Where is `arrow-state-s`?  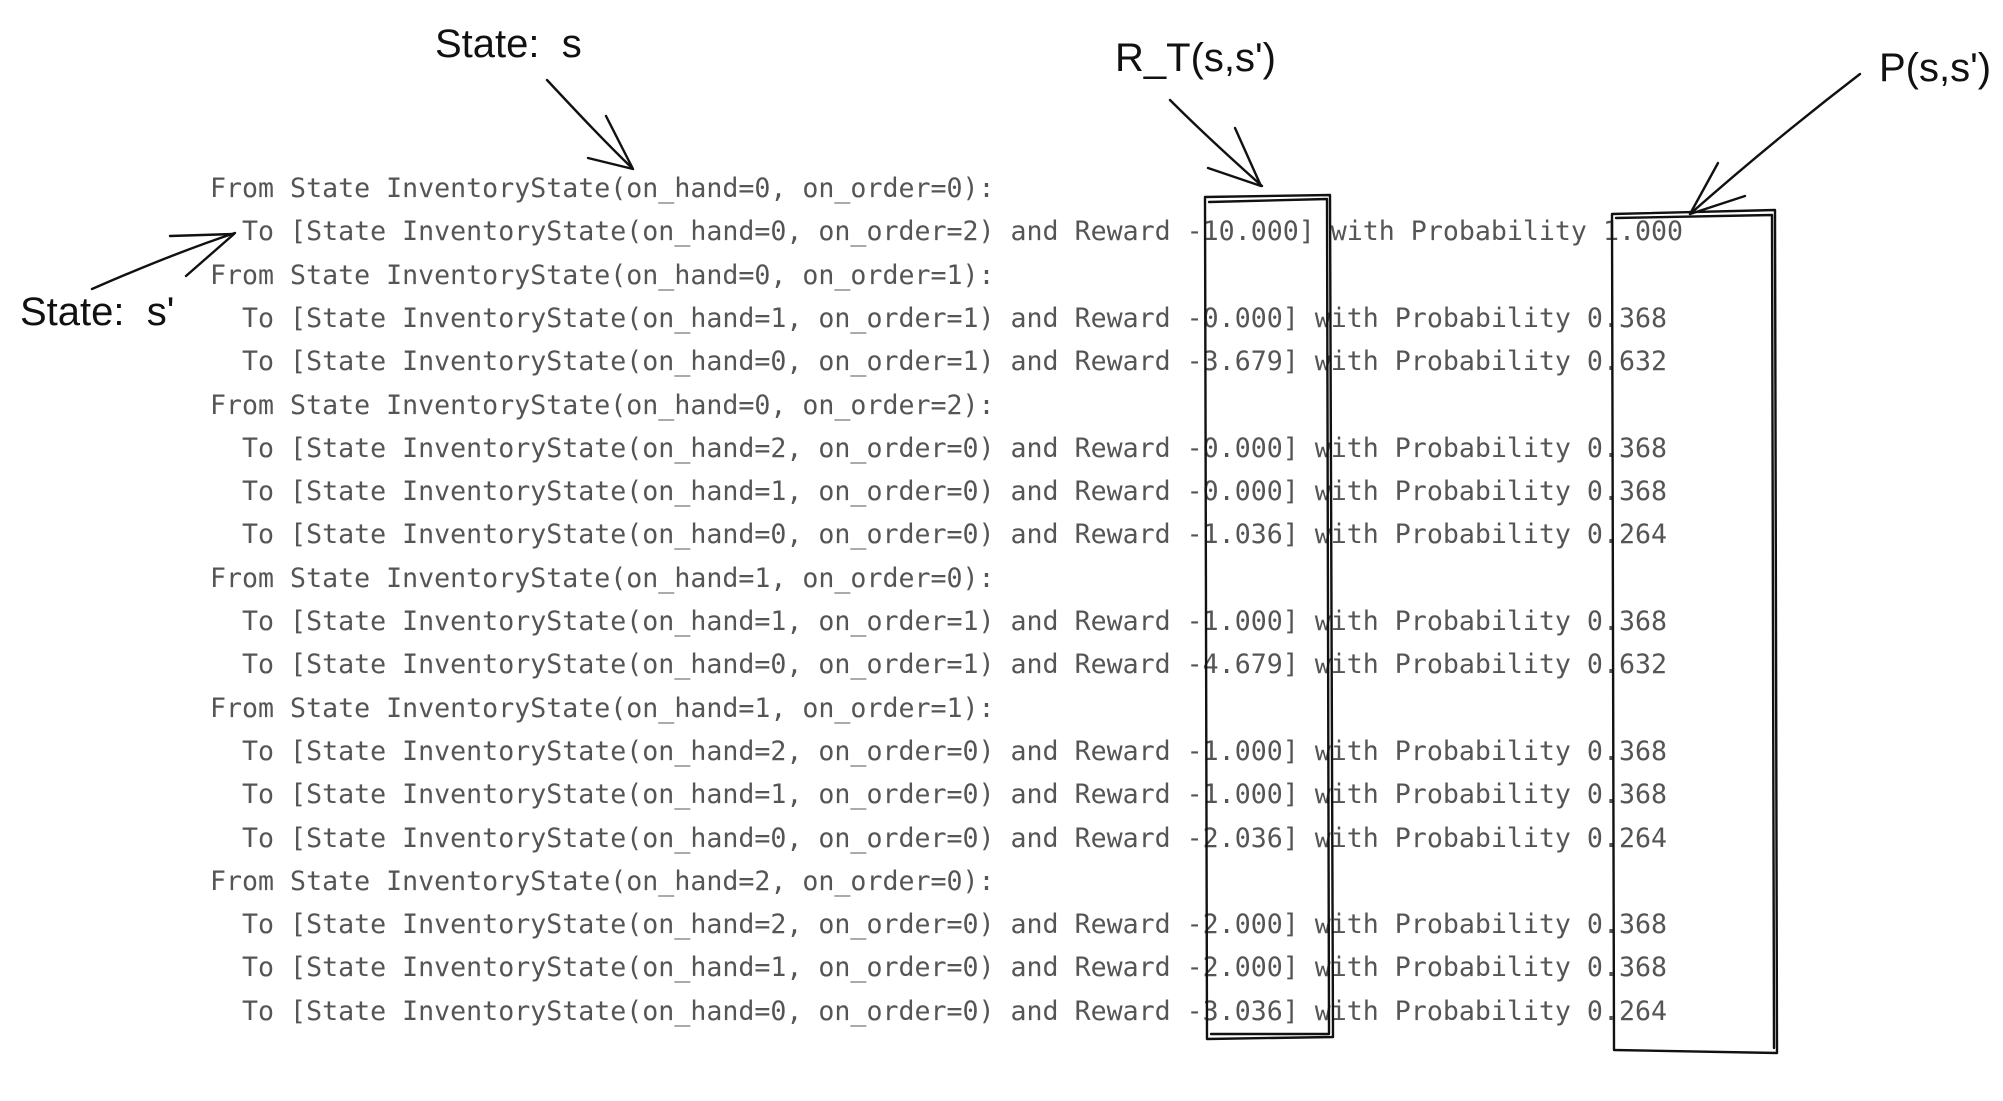
arrow-state-s is located at coordinates (589, 124).